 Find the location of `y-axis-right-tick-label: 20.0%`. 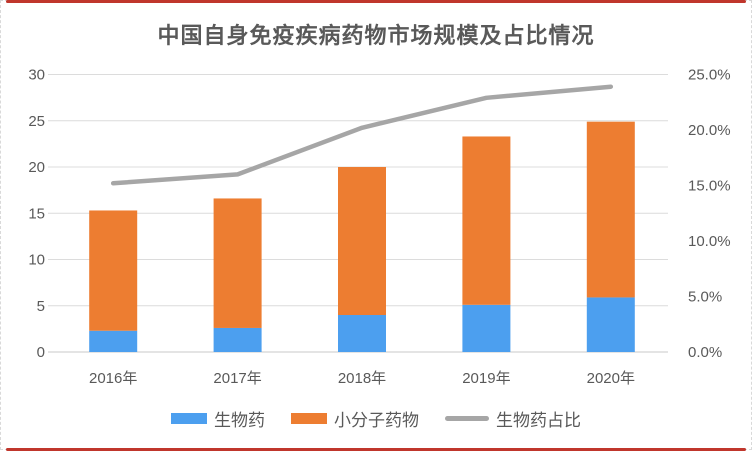

y-axis-right-tick-label: 20.0% is located at coordinates (709, 130).